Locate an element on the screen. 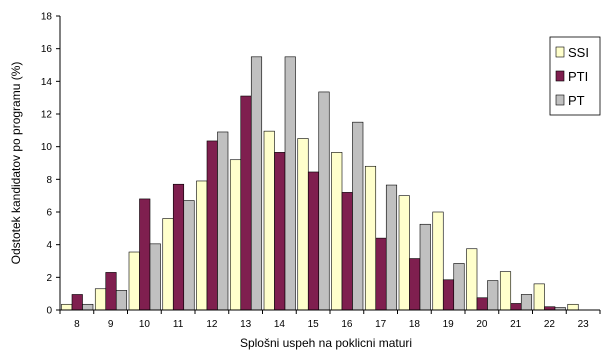  x-tick-label: 18 is located at coordinates (415, 324).